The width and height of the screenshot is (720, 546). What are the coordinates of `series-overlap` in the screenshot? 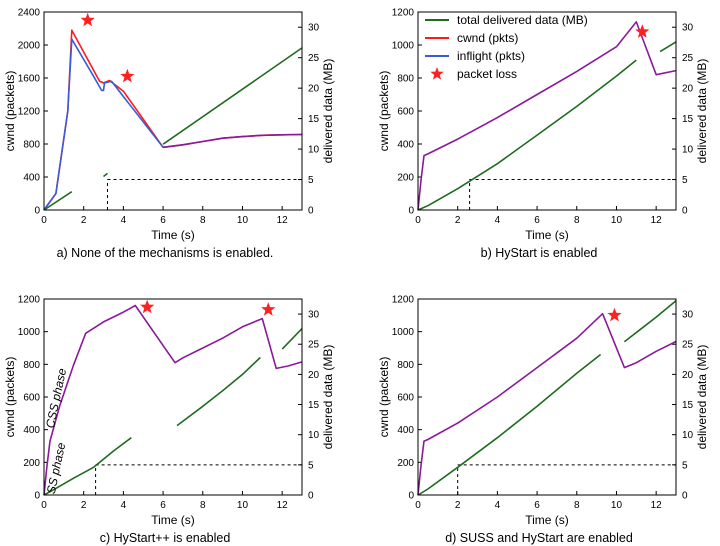 It's located at (232, 141).